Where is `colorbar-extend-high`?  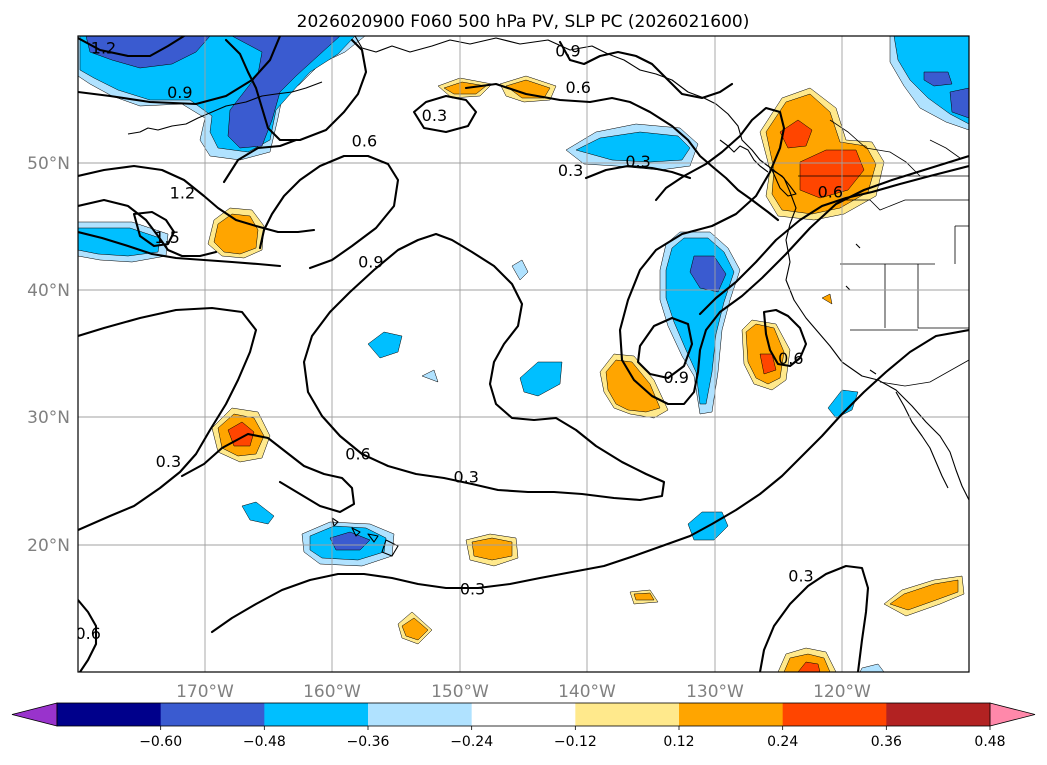
colorbar-extend-high is located at coordinates (1012, 714).